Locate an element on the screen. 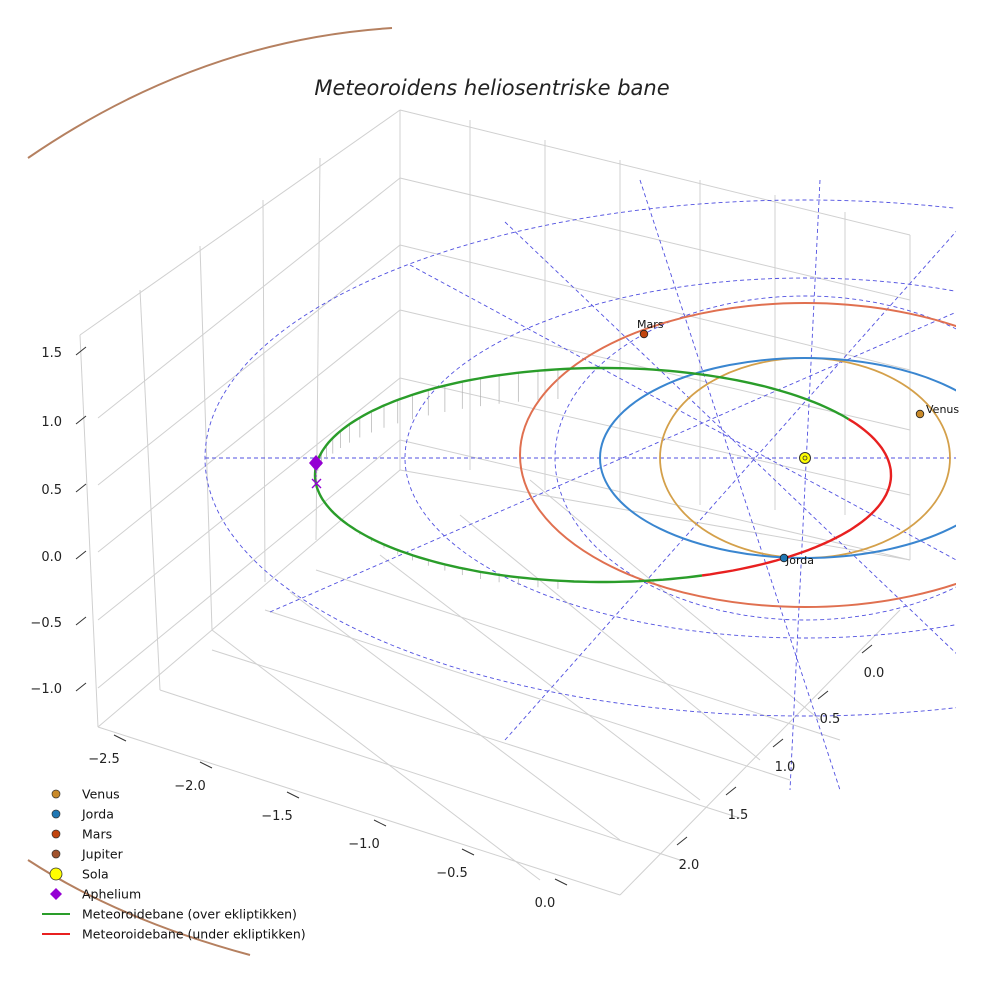 Image resolution: width=984 pixels, height=984 pixels. jupiter-orbit-upper is located at coordinates (210, 93).